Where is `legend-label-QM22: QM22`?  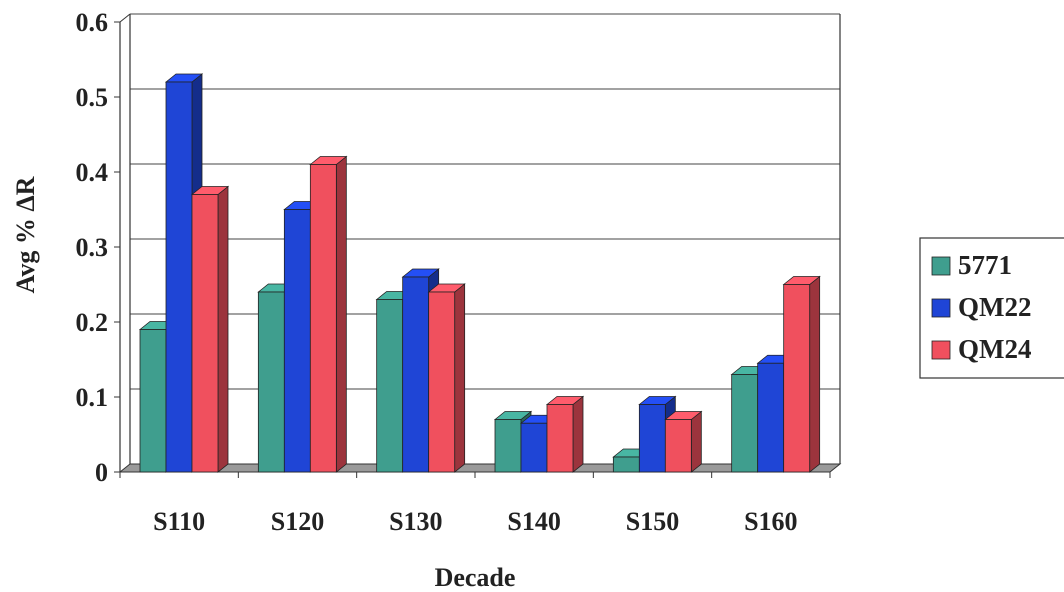
legend-label-QM22: QM22 is located at coordinates (995, 307).